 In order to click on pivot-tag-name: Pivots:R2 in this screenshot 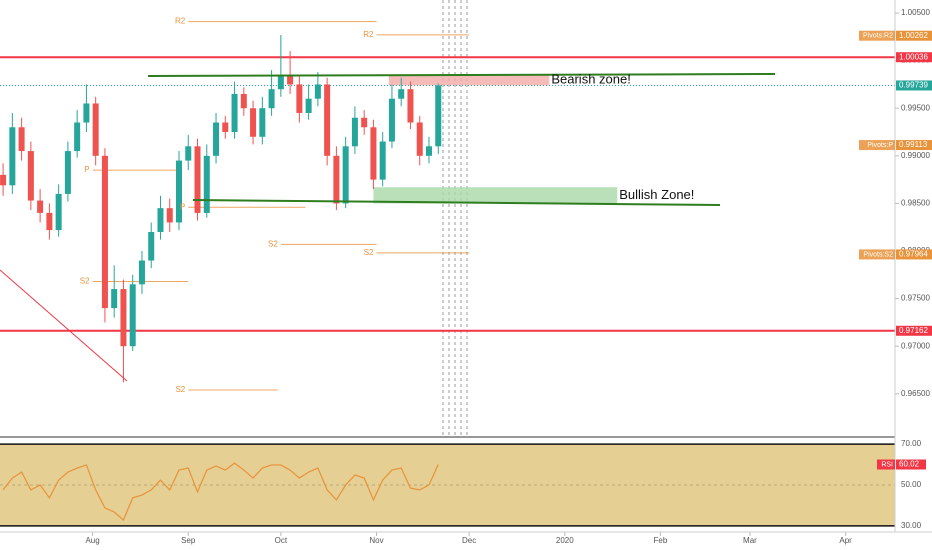, I will do `click(878, 36)`.